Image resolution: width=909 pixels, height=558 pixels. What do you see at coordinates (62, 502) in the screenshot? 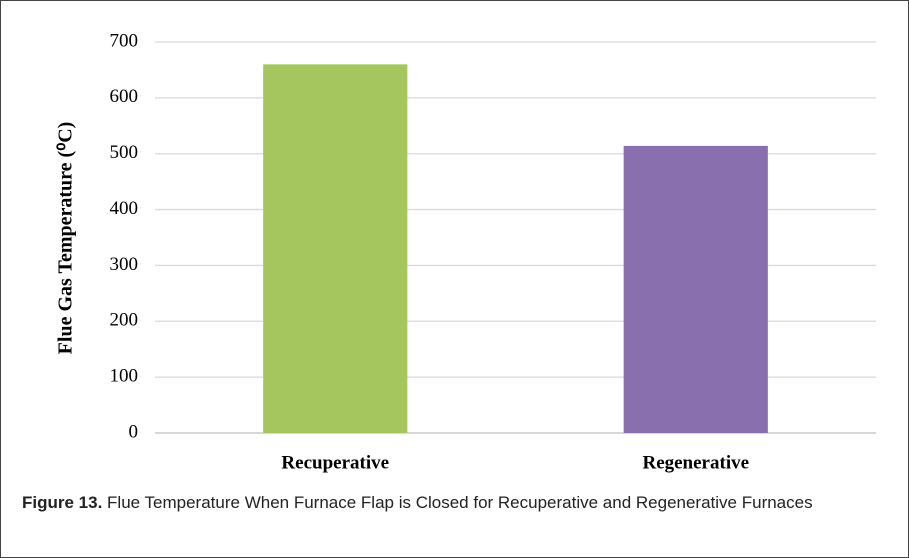
I see `caption-label: Figure 13.` at bounding box center [62, 502].